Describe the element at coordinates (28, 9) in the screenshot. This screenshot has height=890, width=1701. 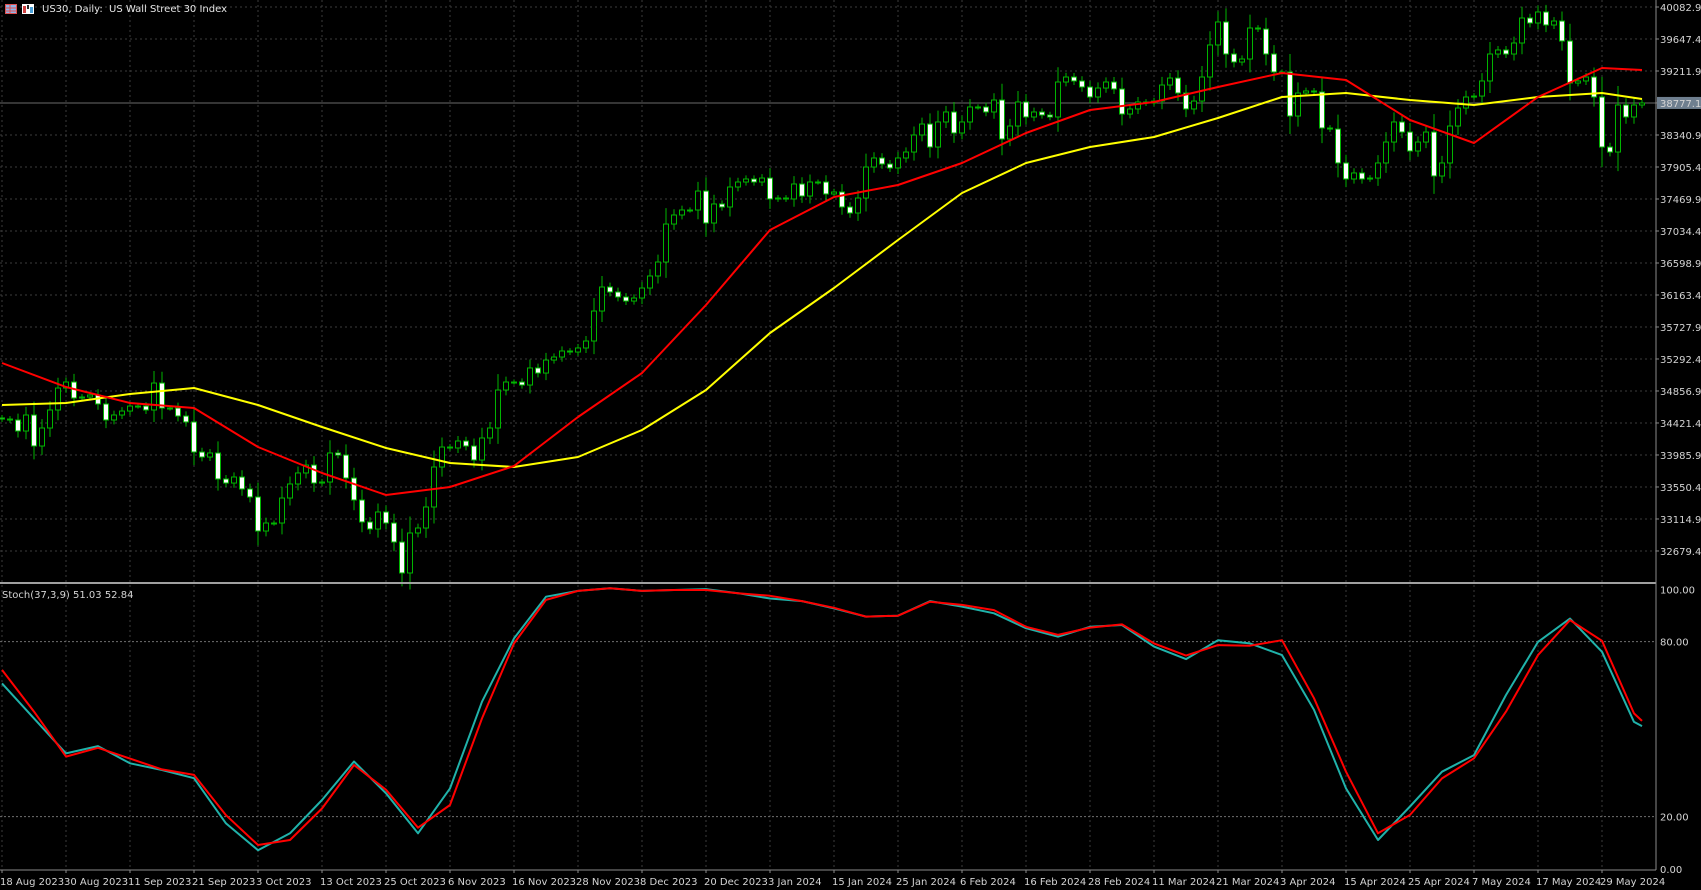
I see `chart-icon` at that location.